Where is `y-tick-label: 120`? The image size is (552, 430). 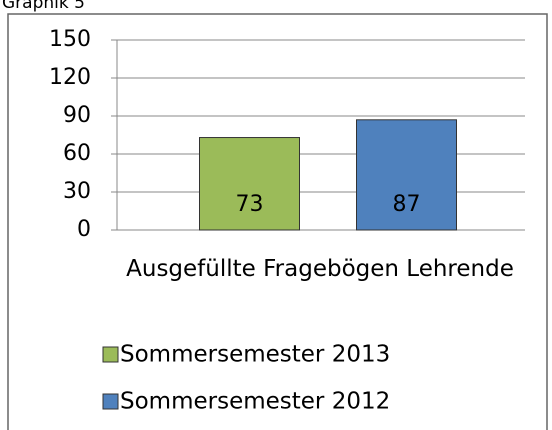 y-tick-label: 120 is located at coordinates (70, 77).